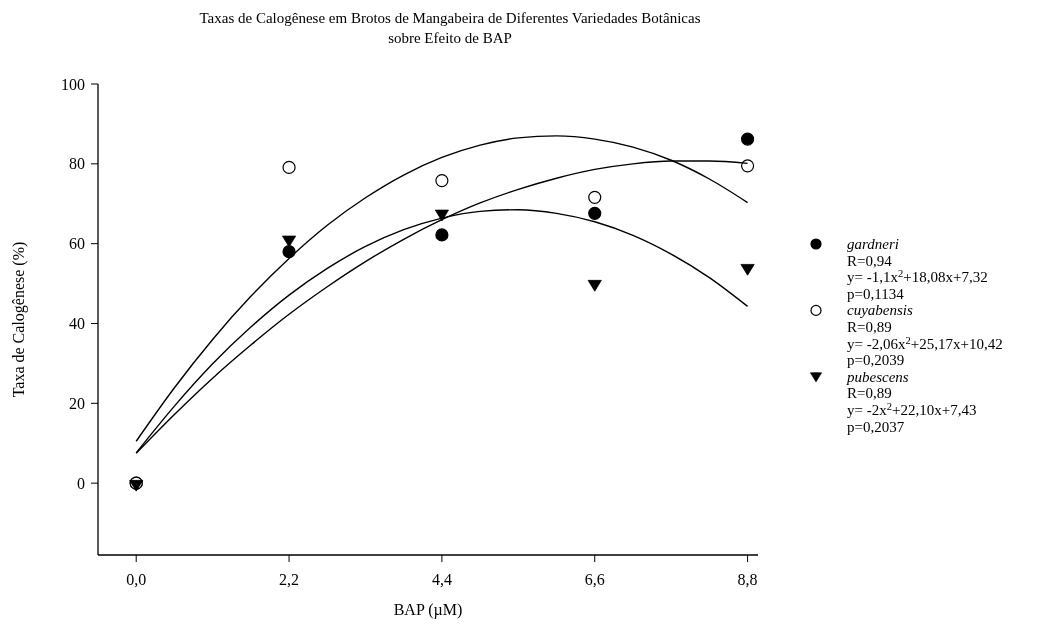 The width and height of the screenshot is (1040, 639). Describe the element at coordinates (450, 18) in the screenshot. I see `chart-title: Taxas de Calogênese em Brotos de Mangabeira de Diferentes Variedades Botânicas` at that location.